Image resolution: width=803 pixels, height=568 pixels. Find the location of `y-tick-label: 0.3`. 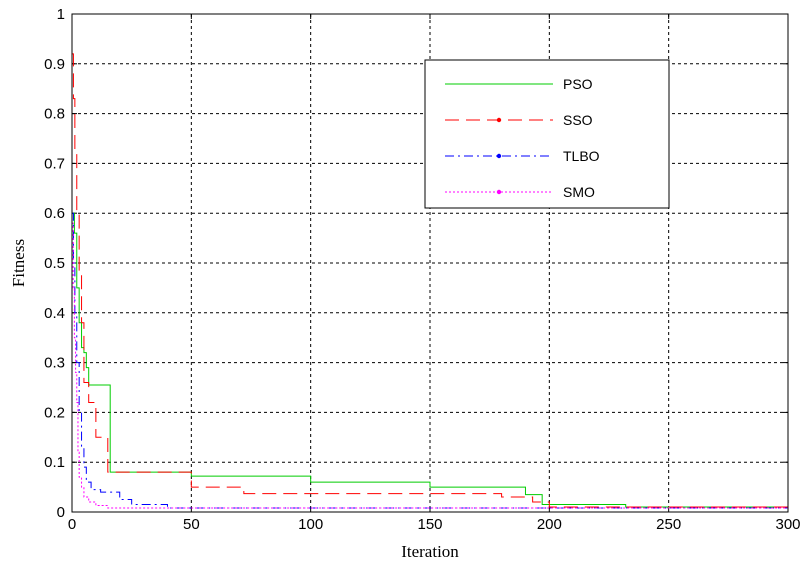

y-tick-label: 0.3 is located at coordinates (54, 363).